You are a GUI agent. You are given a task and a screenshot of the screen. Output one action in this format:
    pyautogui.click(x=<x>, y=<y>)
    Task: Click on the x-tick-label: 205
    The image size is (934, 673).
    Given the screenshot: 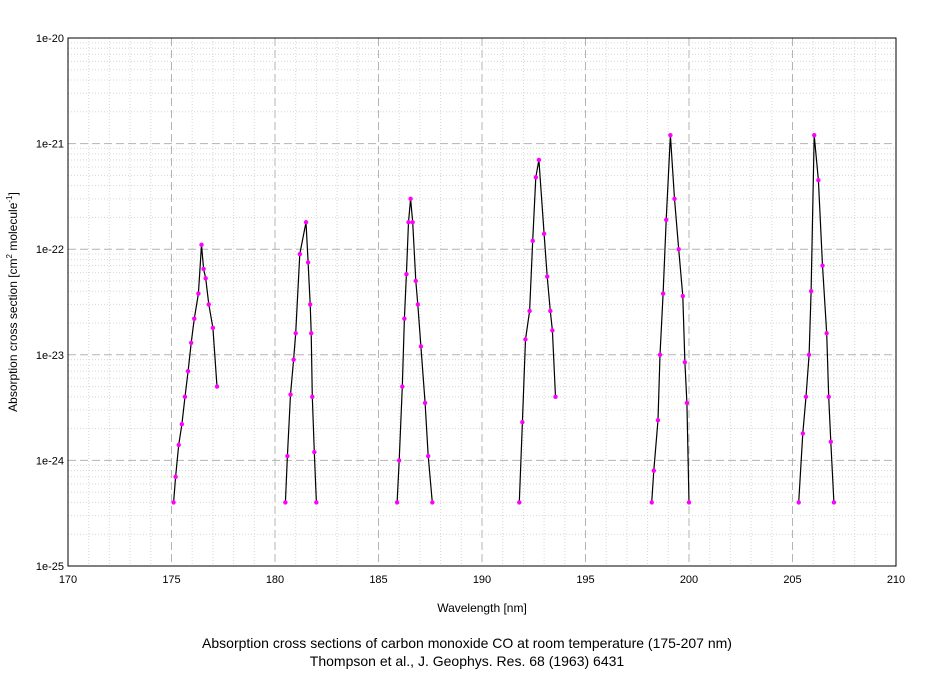 What is the action you would take?
    pyautogui.click(x=792, y=580)
    